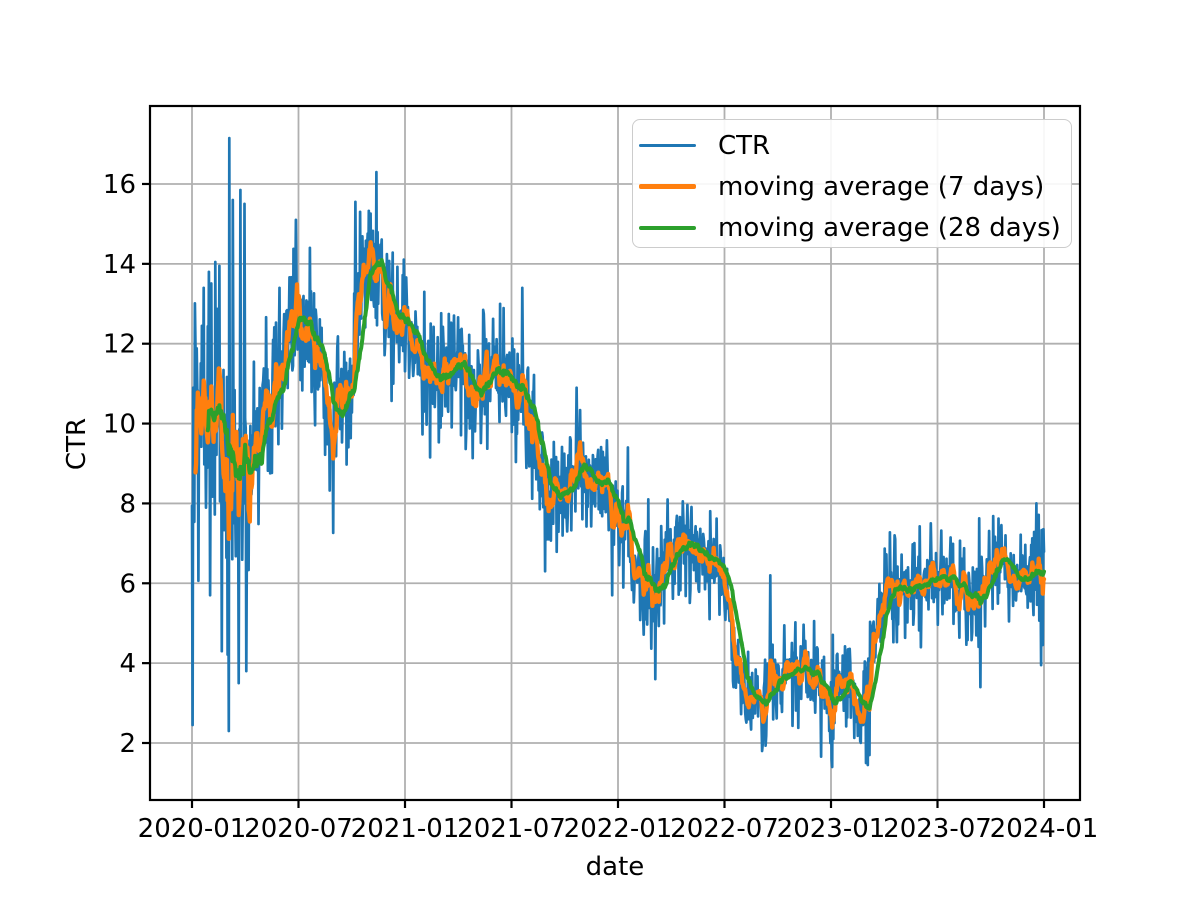  Describe the element at coordinates (889, 227) in the screenshot. I see `legend-label: moving average (28 days)` at that location.